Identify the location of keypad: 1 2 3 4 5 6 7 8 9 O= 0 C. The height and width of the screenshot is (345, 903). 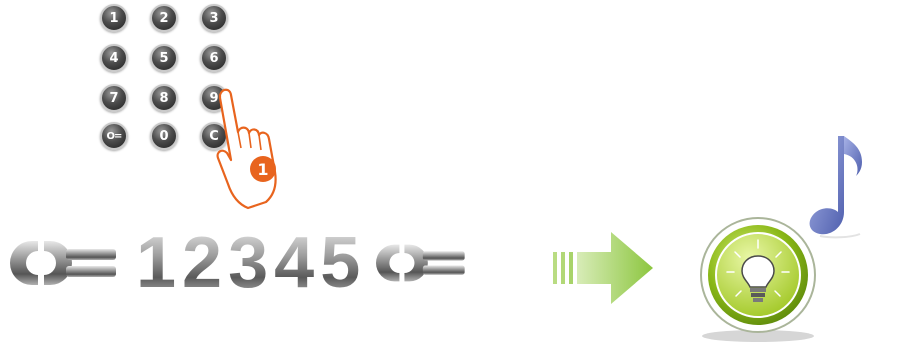
(170, 79).